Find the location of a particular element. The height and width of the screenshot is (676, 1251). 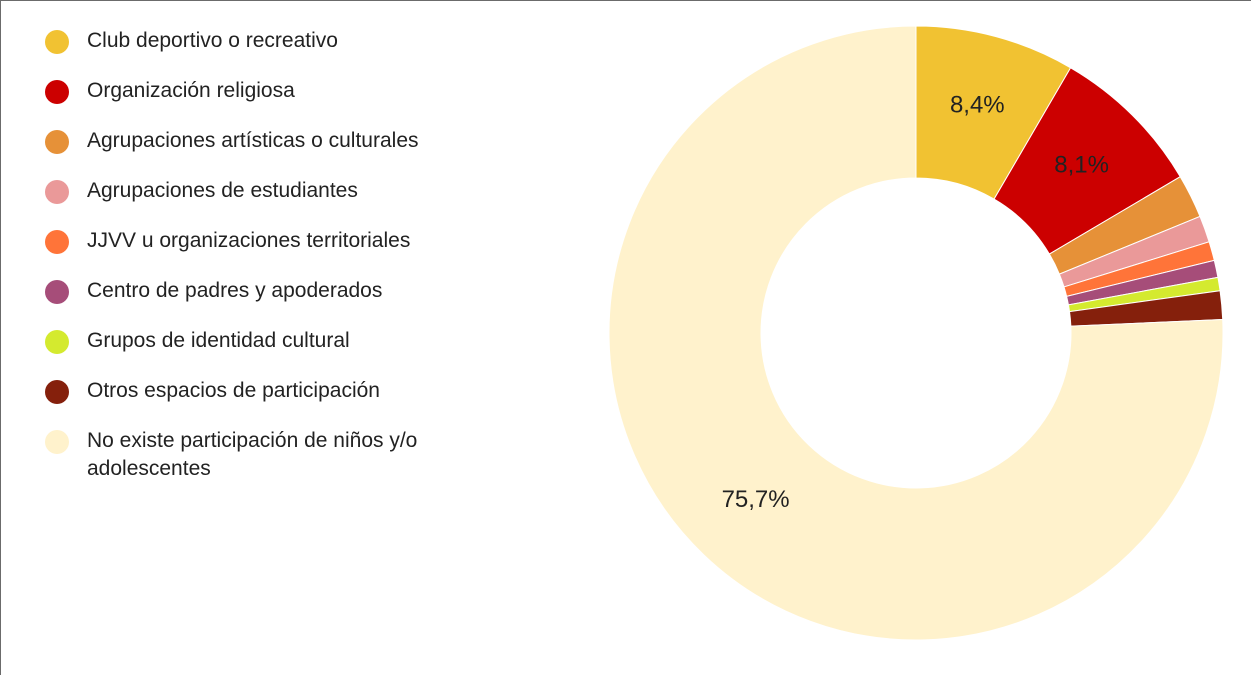

legend-swatch-agrupaciones-estudiantes is located at coordinates (57, 192).